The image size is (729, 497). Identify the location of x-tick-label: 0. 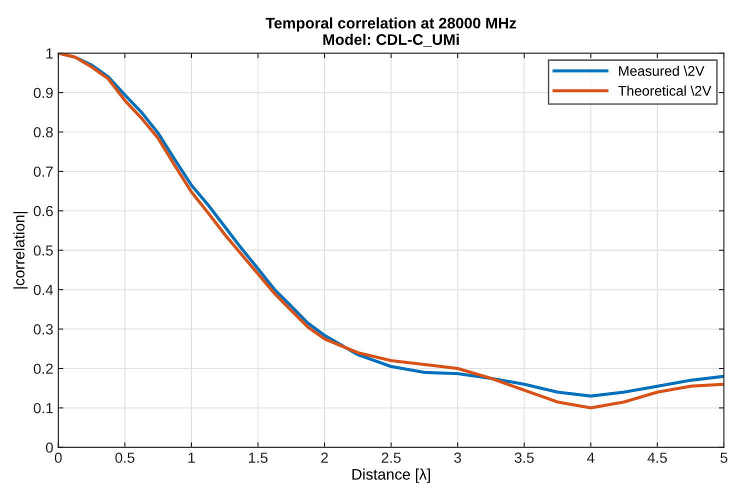
(58, 457).